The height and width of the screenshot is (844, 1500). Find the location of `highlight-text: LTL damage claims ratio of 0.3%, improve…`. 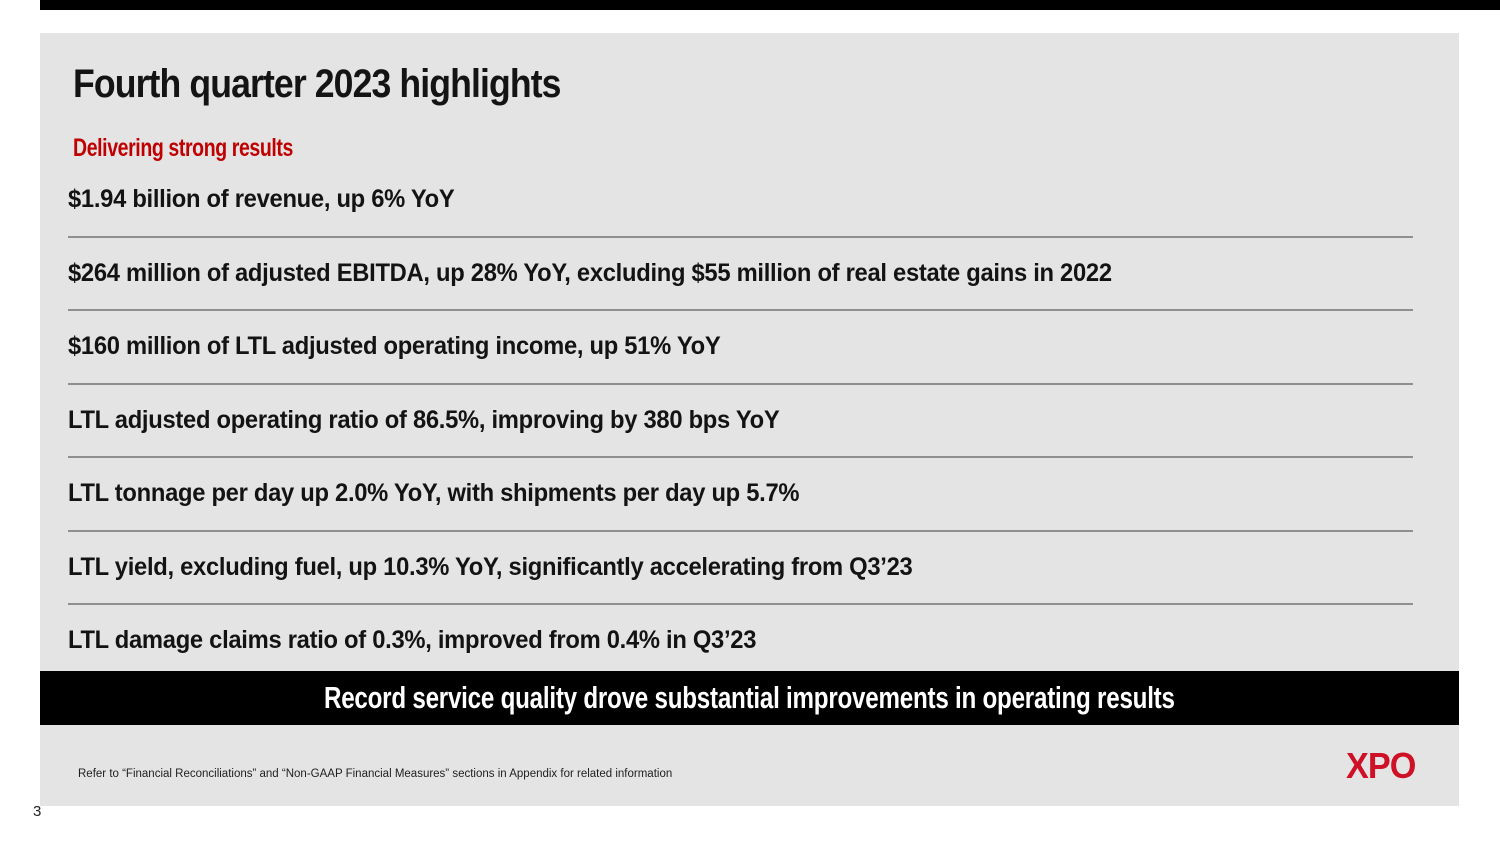

highlight-text: LTL damage claims ratio of 0.3%, improve… is located at coordinates (412, 640).